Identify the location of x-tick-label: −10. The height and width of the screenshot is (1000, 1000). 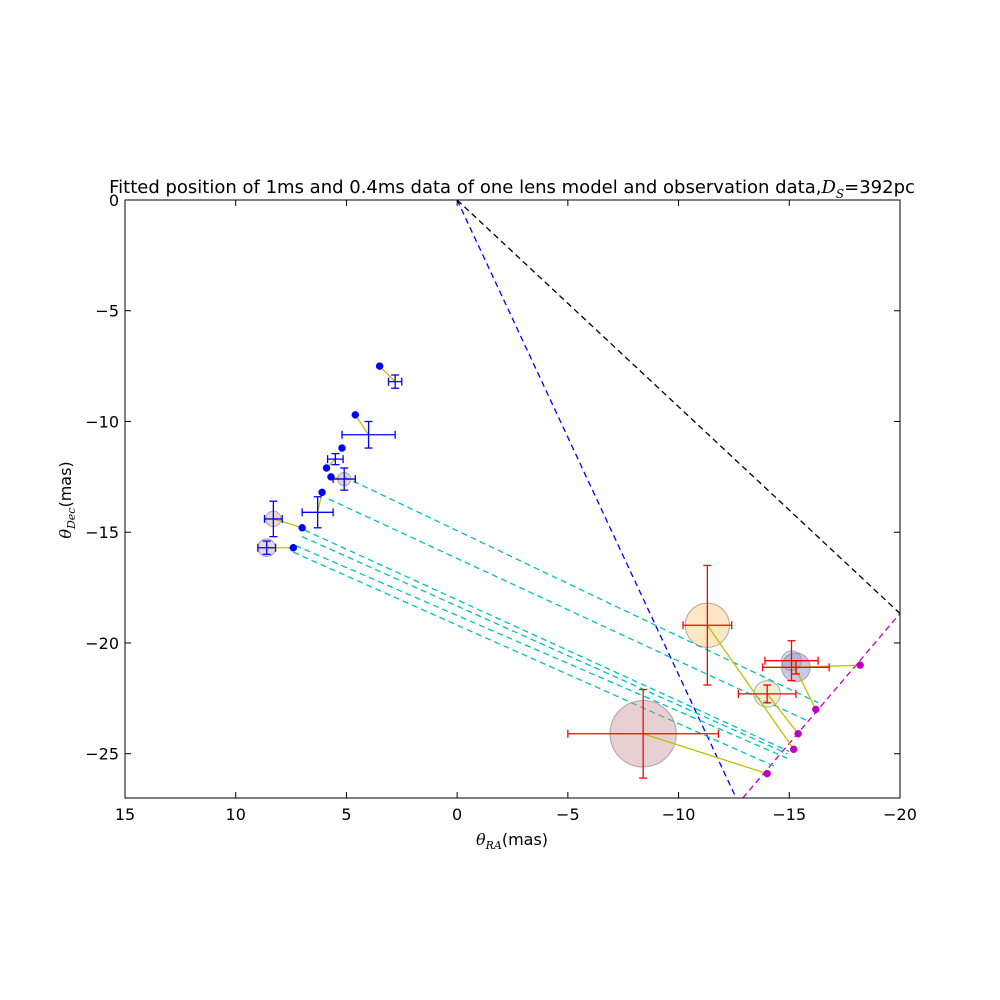
(679, 814).